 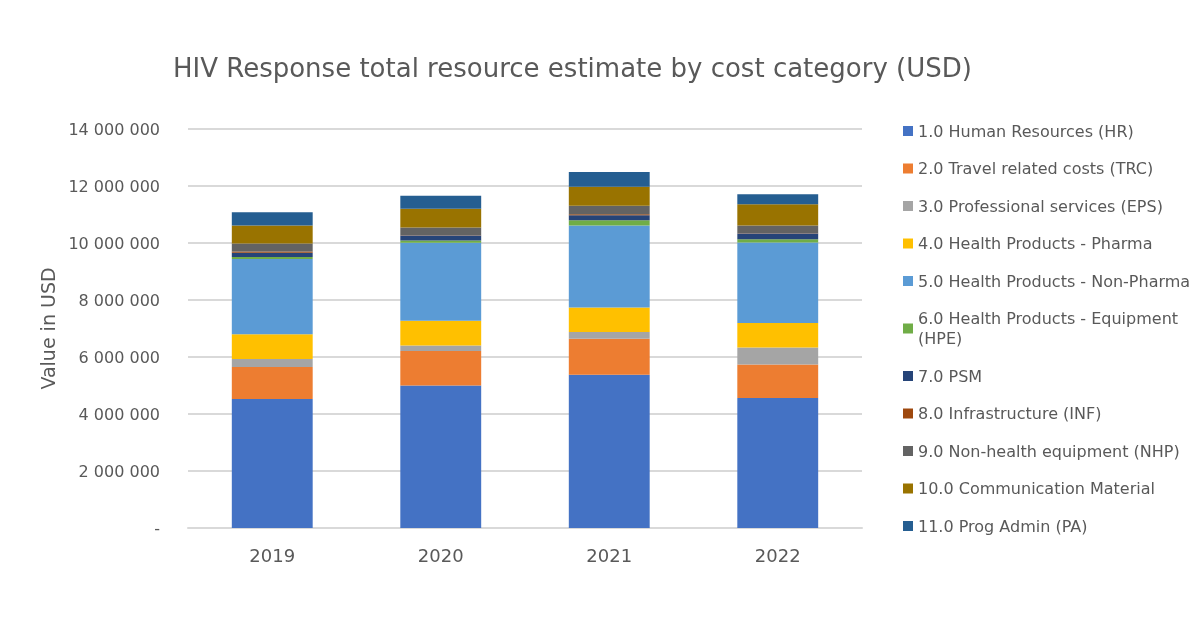 What do you see at coordinates (114, 129) in the screenshot?
I see `y-tick-label: 14 000 000` at bounding box center [114, 129].